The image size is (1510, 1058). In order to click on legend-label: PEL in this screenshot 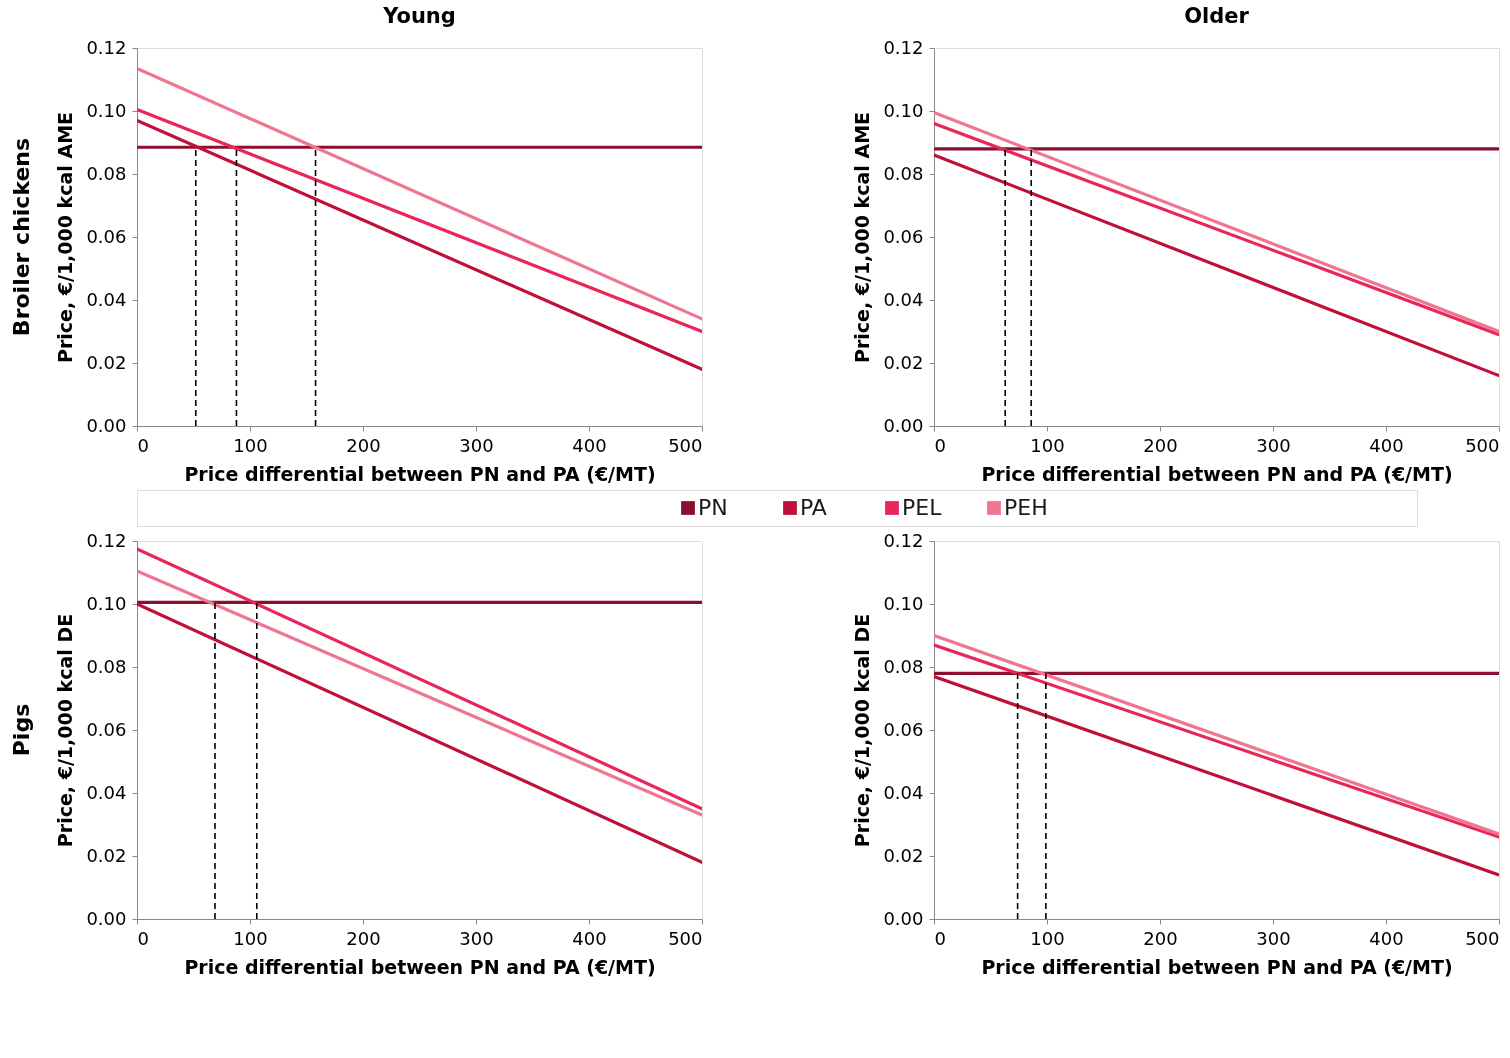, I will do `click(922, 507)`.